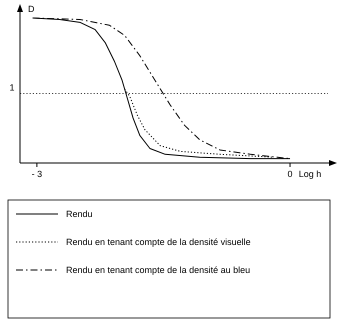 This screenshot has height=324, width=338. What do you see at coordinates (37, 174) in the screenshot?
I see `x-tick-label: - 3` at bounding box center [37, 174].